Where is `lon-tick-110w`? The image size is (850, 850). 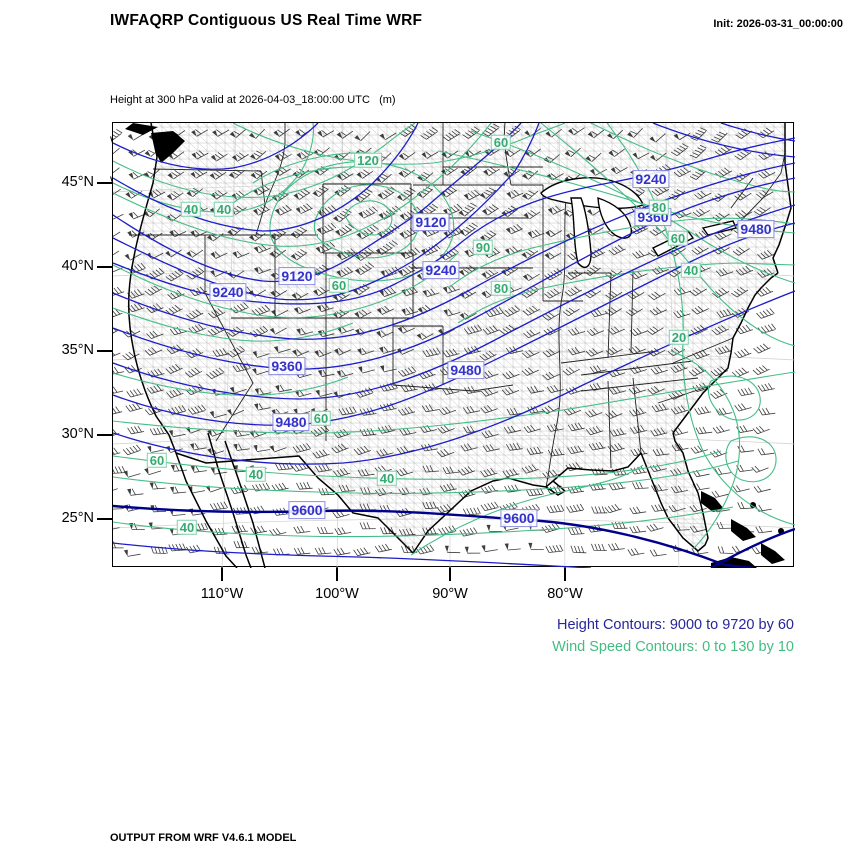 lon-tick-110w is located at coordinates (222, 574).